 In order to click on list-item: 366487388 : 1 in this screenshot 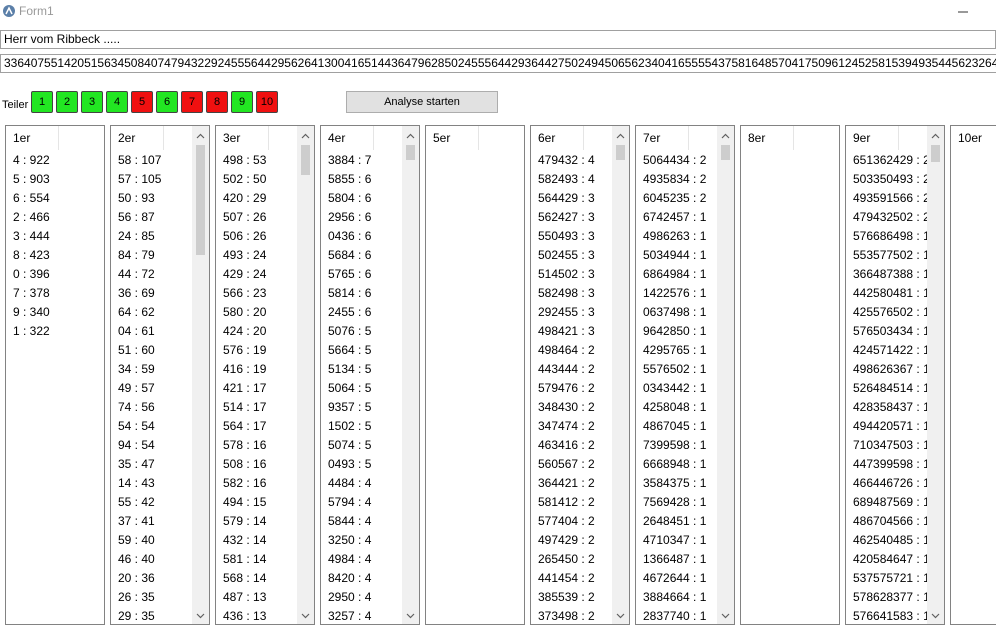, I will do `click(891, 274)`.